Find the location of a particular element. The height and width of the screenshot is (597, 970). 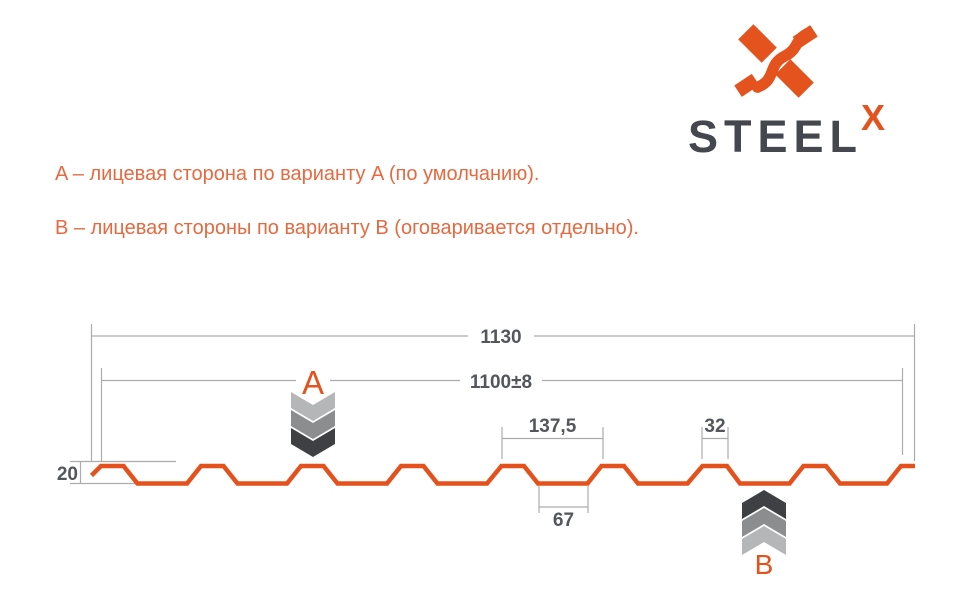

dimension-label-working-width: 1100±8 is located at coordinates (501, 382).